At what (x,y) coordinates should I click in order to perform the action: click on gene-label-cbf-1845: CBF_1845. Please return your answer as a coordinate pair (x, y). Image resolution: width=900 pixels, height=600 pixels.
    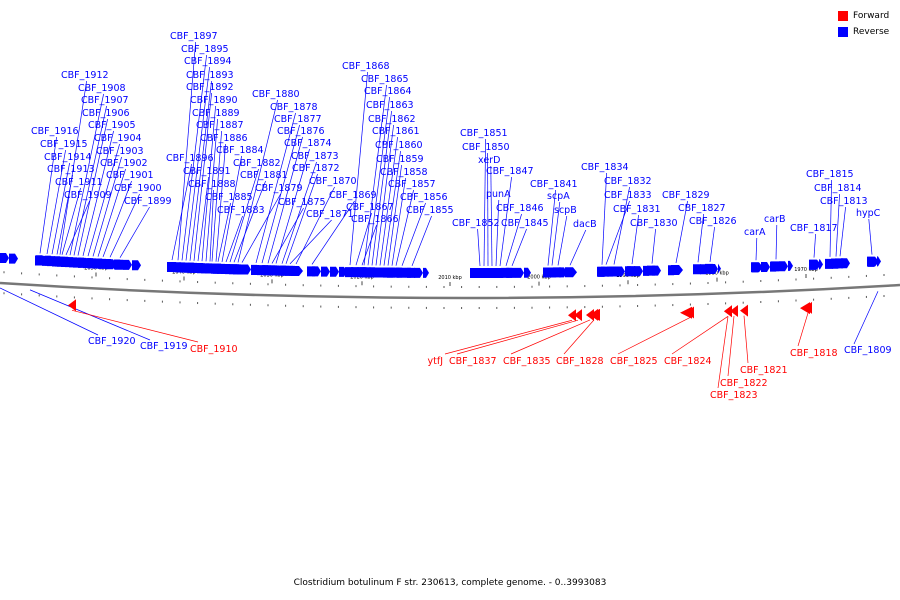
    Looking at the image, I should click on (525, 223).